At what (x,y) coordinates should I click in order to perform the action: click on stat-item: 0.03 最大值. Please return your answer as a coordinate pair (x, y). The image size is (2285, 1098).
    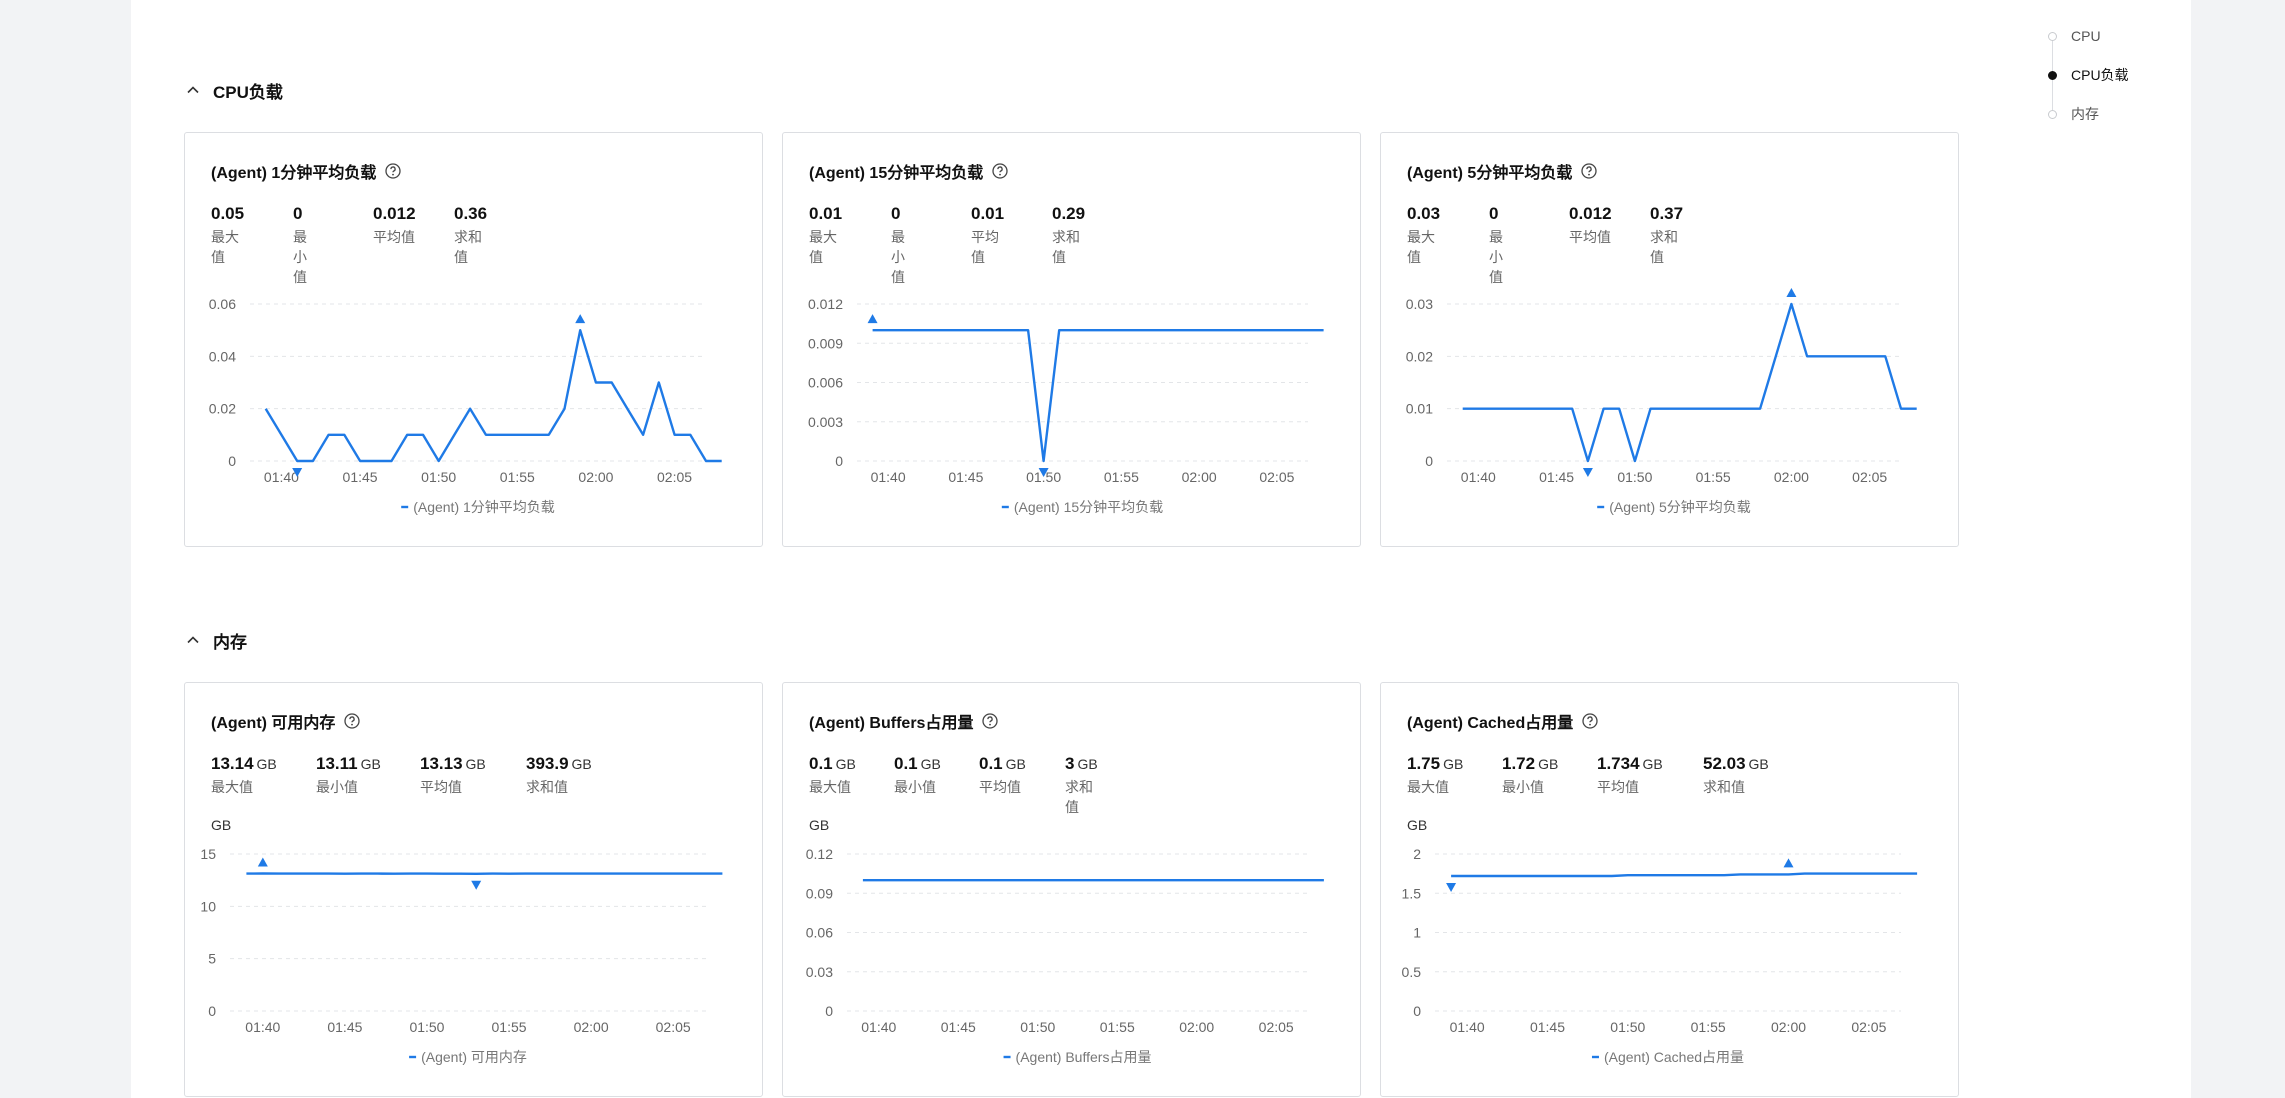
    Looking at the image, I should click on (1423, 235).